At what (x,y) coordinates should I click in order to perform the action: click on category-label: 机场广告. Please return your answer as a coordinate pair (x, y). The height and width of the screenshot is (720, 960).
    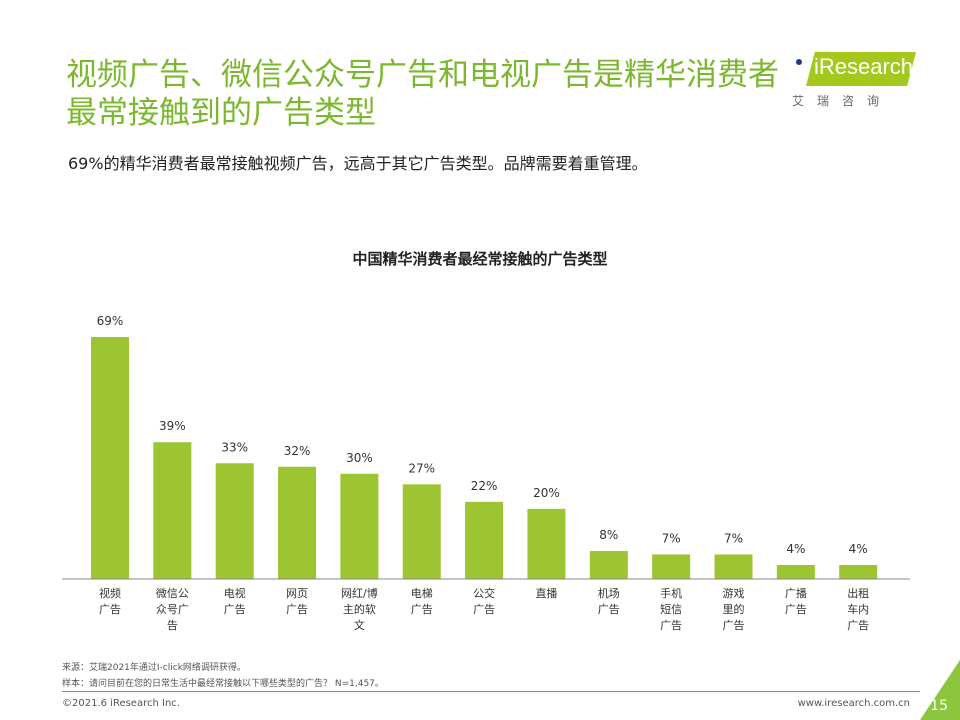
    Looking at the image, I should click on (609, 601).